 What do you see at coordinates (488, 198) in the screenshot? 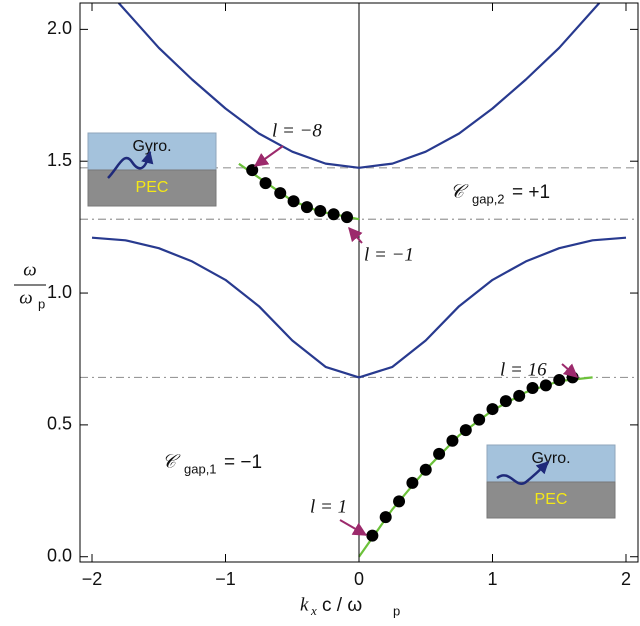
I see `chern-label-sub: gap,2` at bounding box center [488, 198].